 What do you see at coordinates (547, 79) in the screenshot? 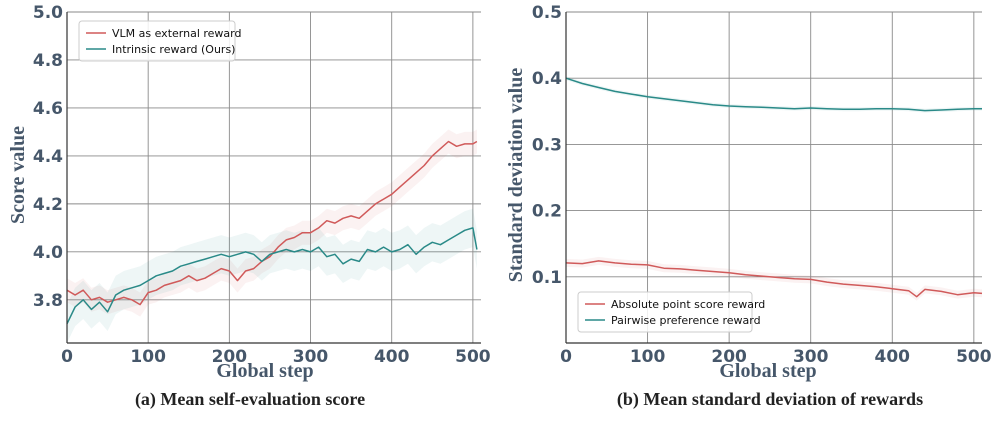
I see `y-tick-label-3: 0.4` at bounding box center [547, 79].